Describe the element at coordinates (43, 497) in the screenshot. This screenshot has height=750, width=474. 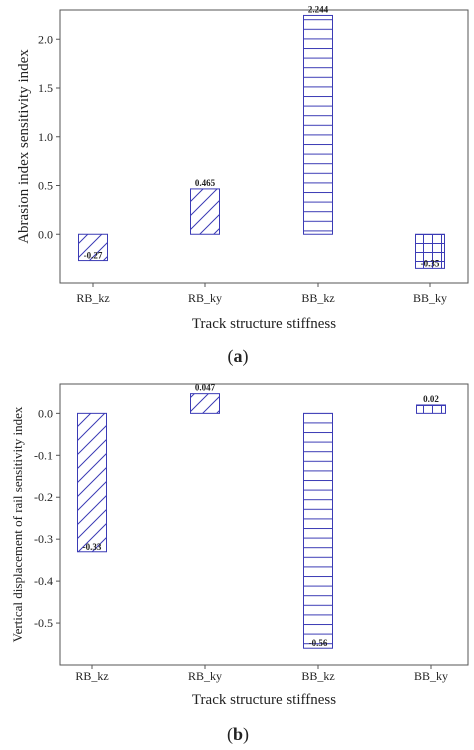
I see `y-tick-label: -0.2` at that location.